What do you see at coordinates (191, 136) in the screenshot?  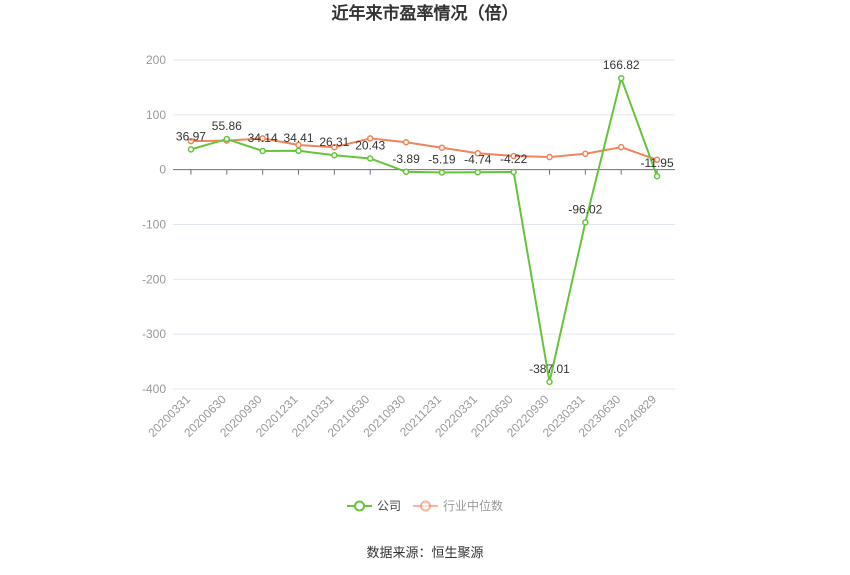 I see `company-pe-data-label: 36.97` at bounding box center [191, 136].